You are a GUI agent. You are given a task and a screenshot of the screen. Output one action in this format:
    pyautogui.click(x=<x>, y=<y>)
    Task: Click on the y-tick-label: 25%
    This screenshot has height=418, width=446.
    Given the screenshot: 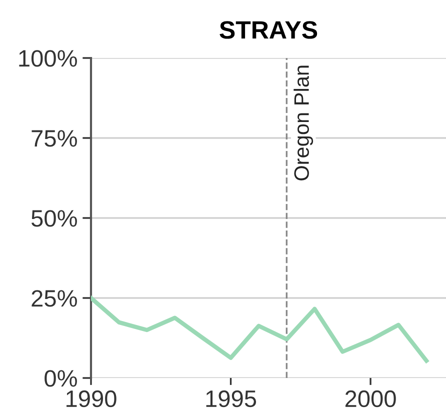 What is the action you would take?
    pyautogui.click(x=54, y=298)
    